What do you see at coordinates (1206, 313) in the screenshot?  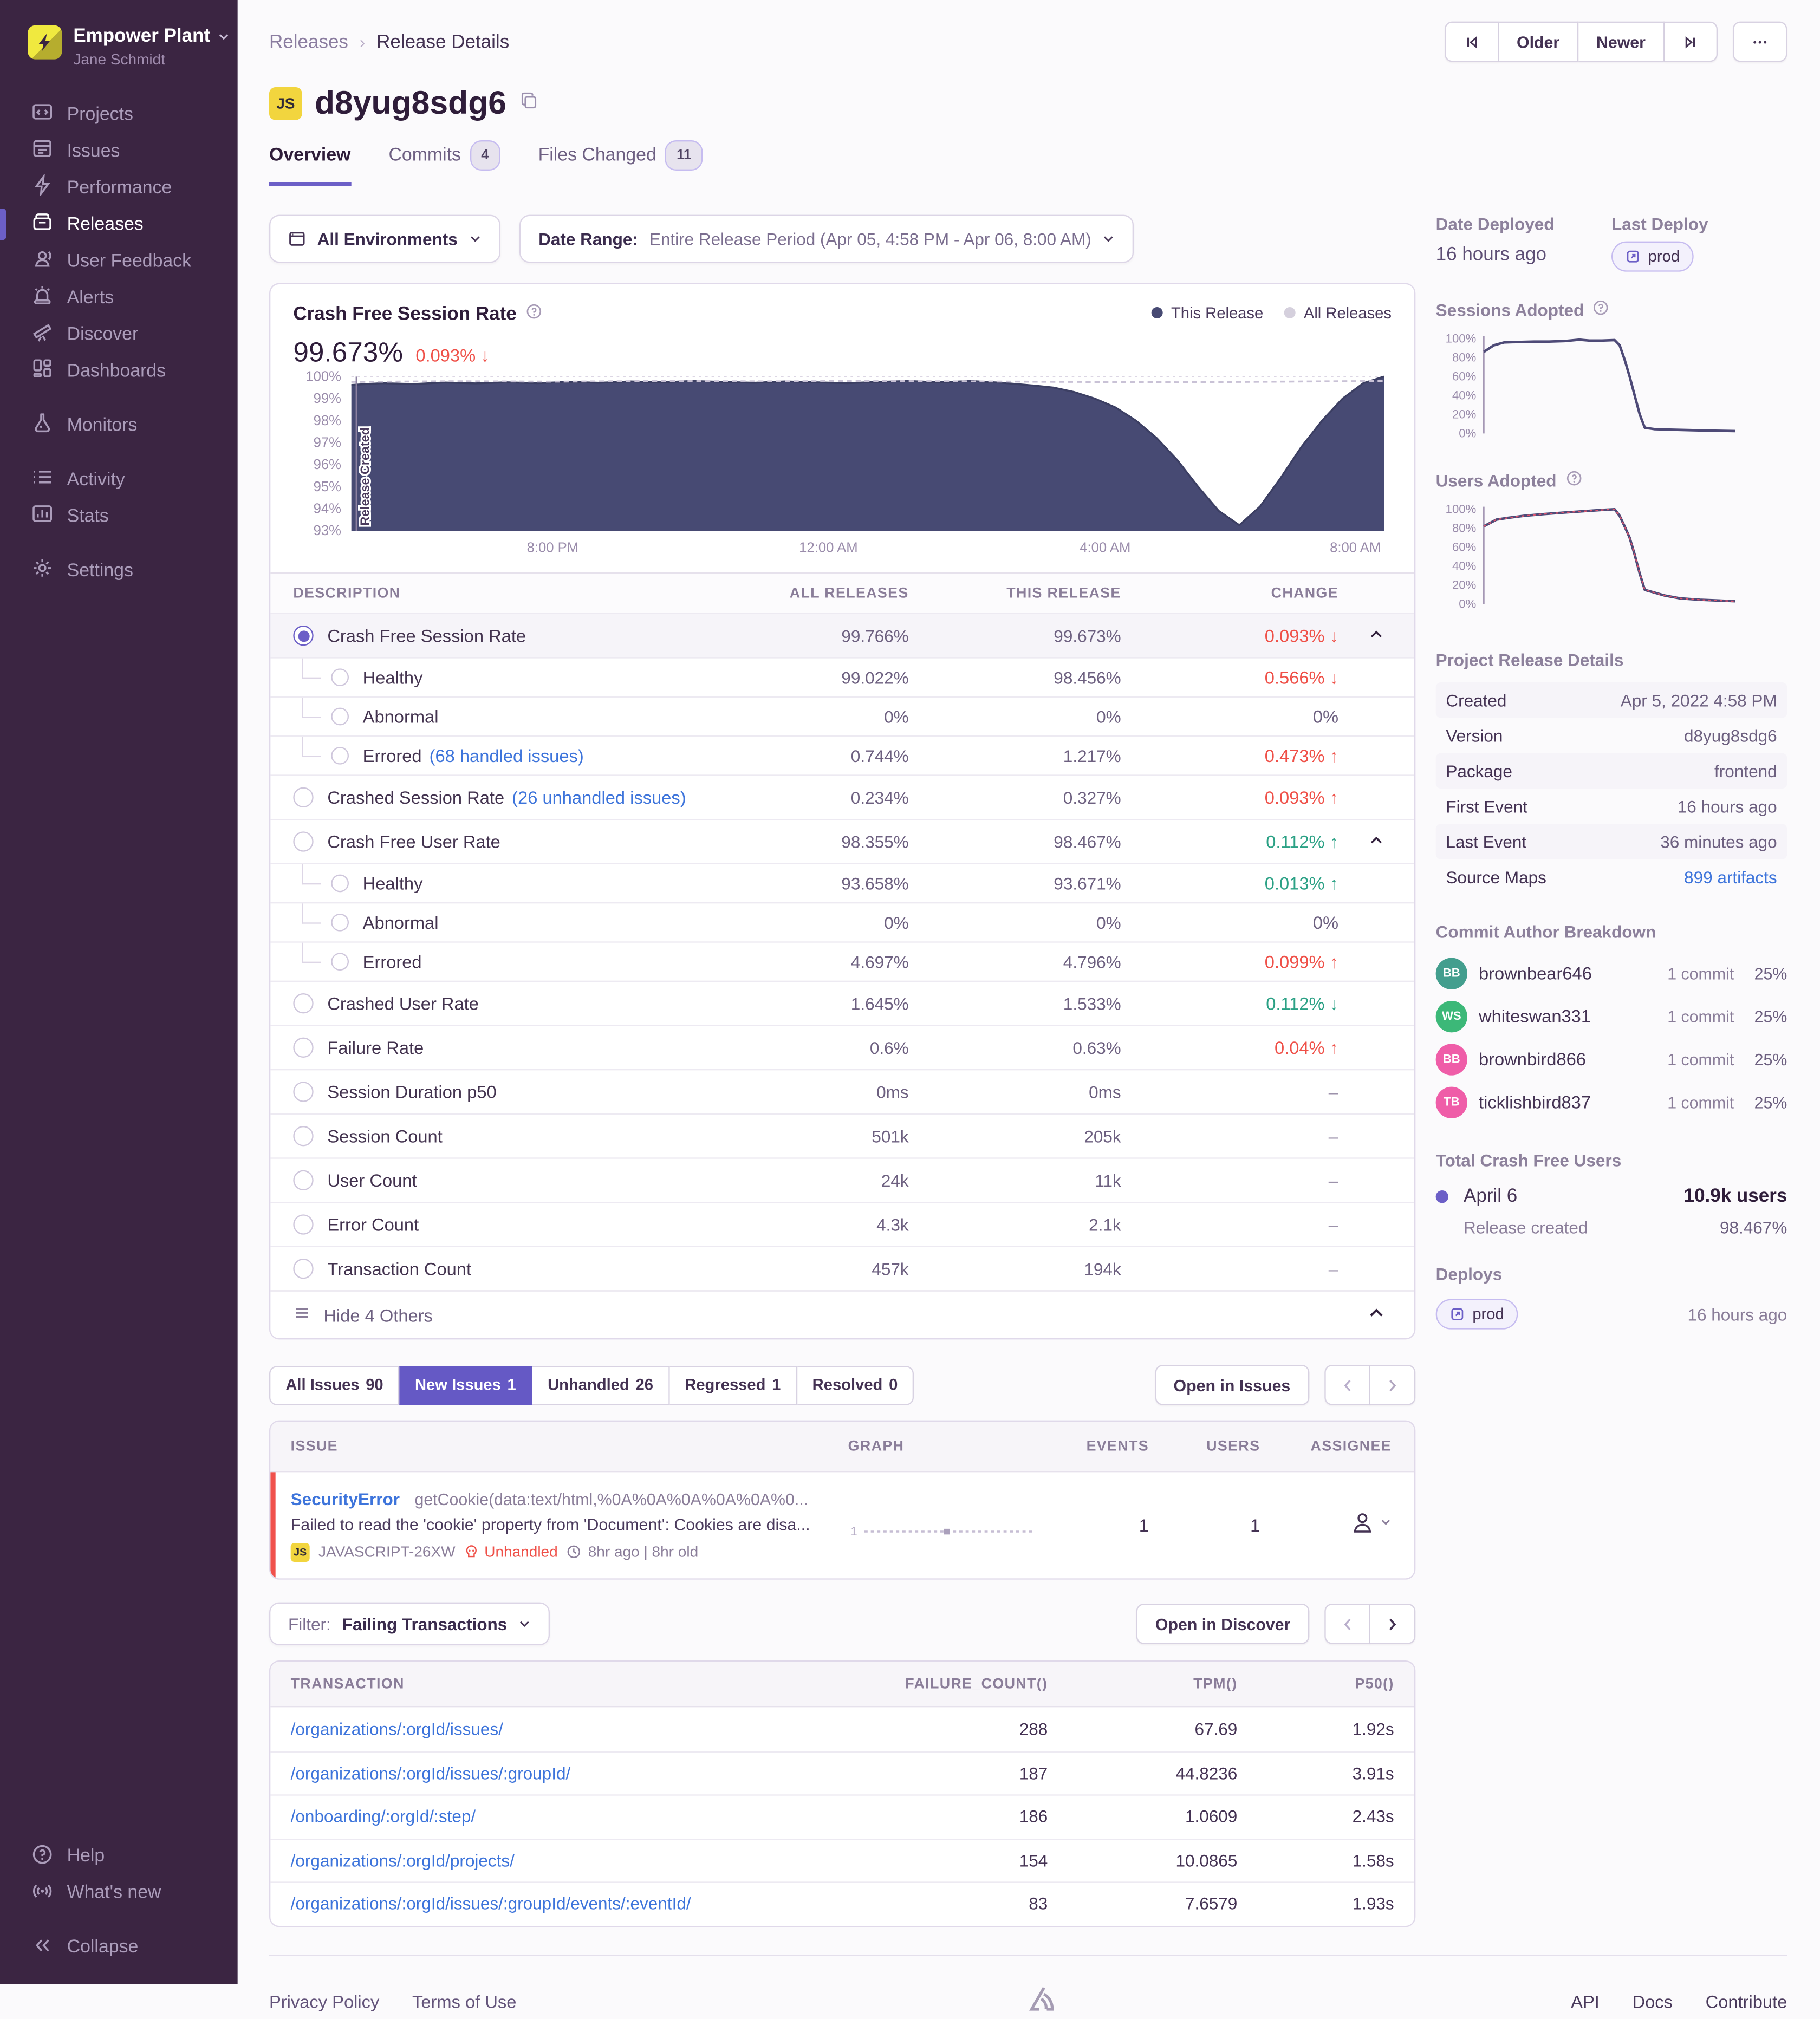 I see `legend-item: This Release` at bounding box center [1206, 313].